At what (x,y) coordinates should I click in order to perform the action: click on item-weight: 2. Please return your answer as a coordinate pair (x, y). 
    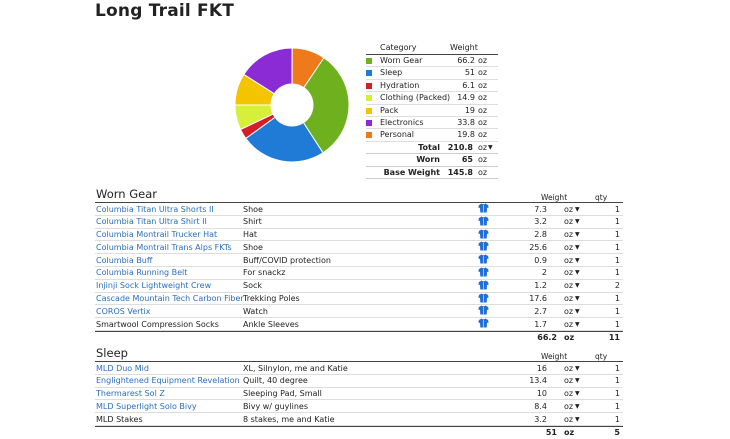
    Looking at the image, I should click on (544, 273).